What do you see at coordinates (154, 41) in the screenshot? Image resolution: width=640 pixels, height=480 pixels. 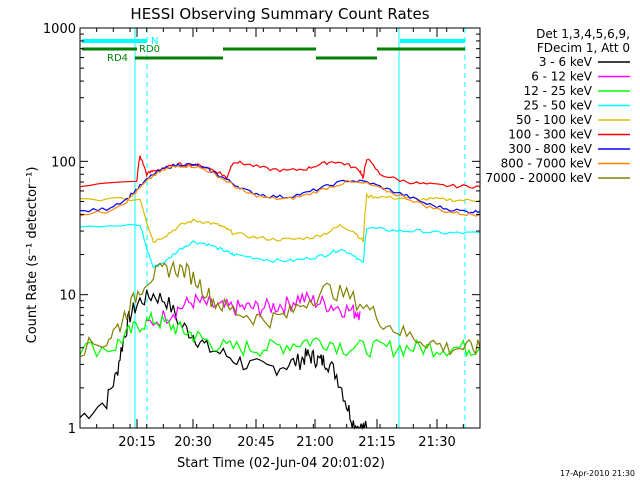 I see `annotation-n: N` at bounding box center [154, 41].